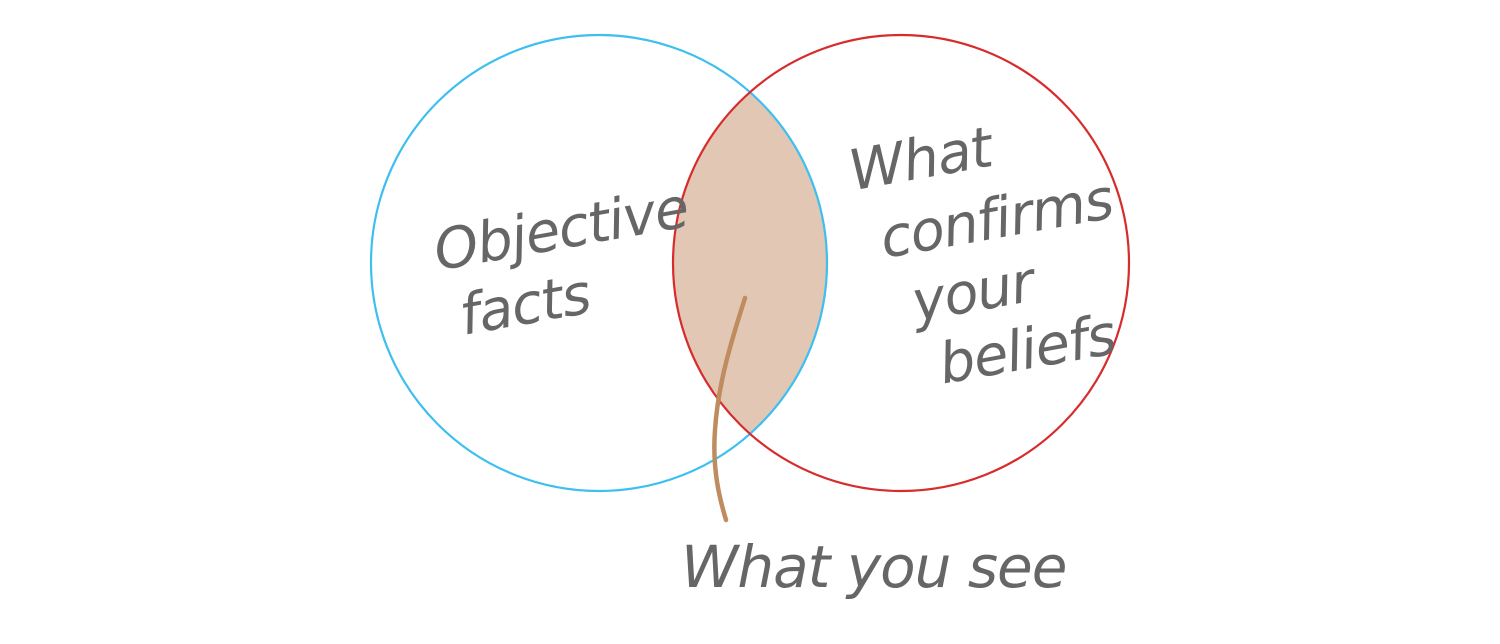 This screenshot has height=644, width=1500. I want to click on intersection-label: What you see, so click(873, 567).